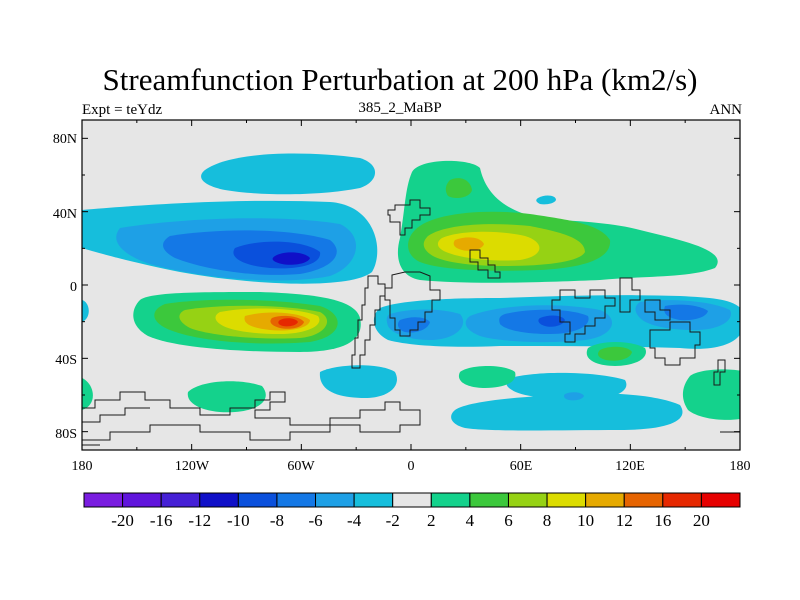 The height and width of the screenshot is (600, 800). What do you see at coordinates (238, 520) in the screenshot?
I see `colorbar-label: -10` at bounding box center [238, 520].